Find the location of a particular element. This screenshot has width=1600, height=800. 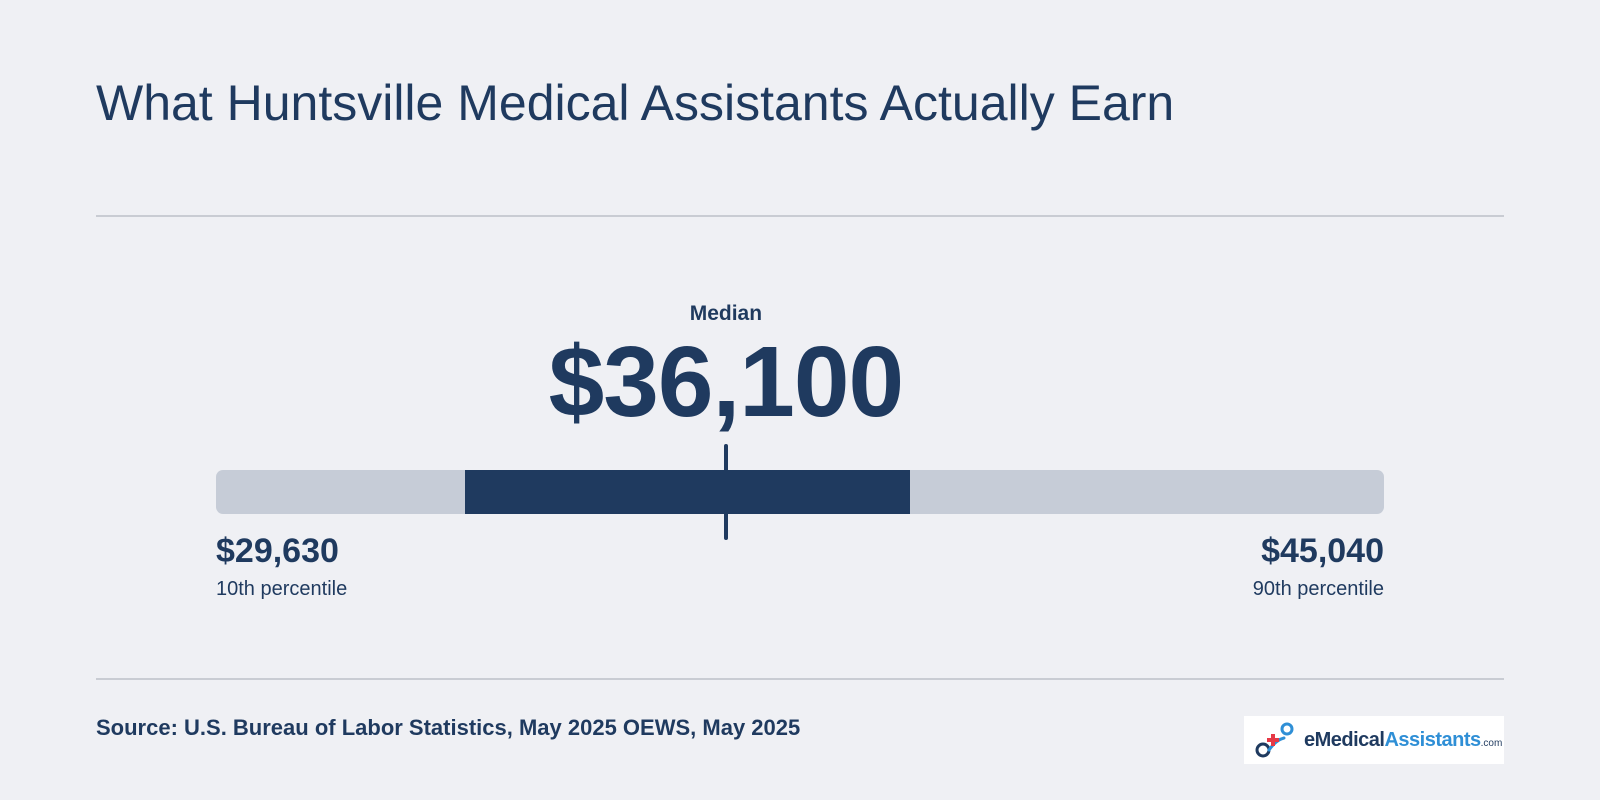

top-divider is located at coordinates (800, 216).